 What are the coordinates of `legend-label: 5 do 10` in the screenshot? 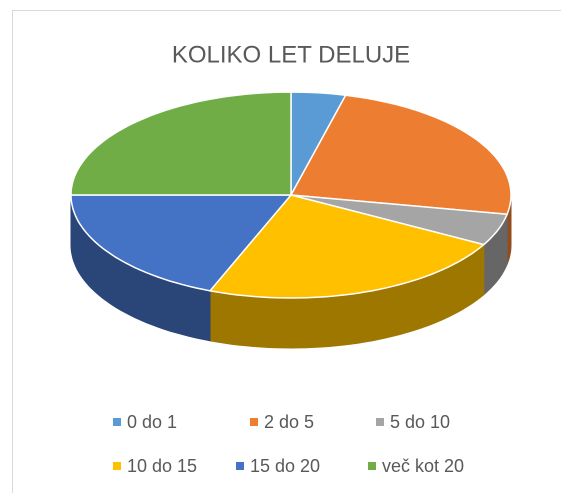 It's located at (420, 422).